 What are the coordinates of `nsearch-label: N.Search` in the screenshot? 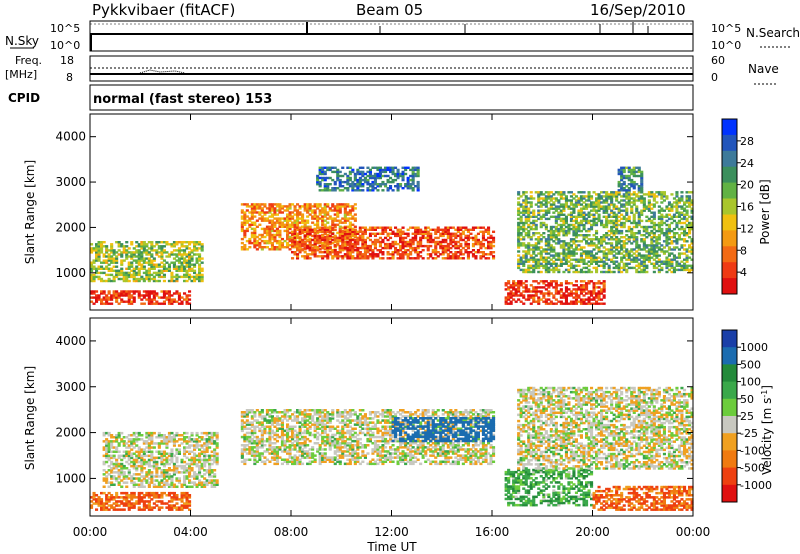 It's located at (773, 33).